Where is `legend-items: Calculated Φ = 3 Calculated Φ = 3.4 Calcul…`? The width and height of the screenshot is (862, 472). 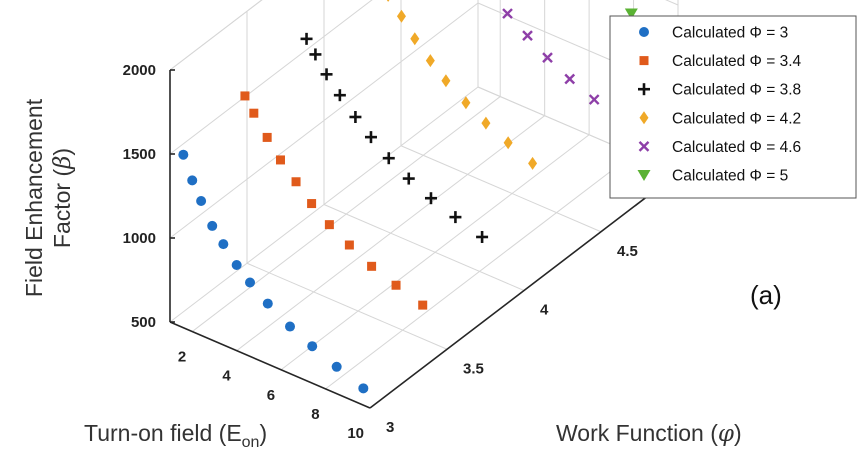
legend-items: Calculated Φ = 3 Calculated Φ = 3.4 Calcul… is located at coordinates (719, 105).